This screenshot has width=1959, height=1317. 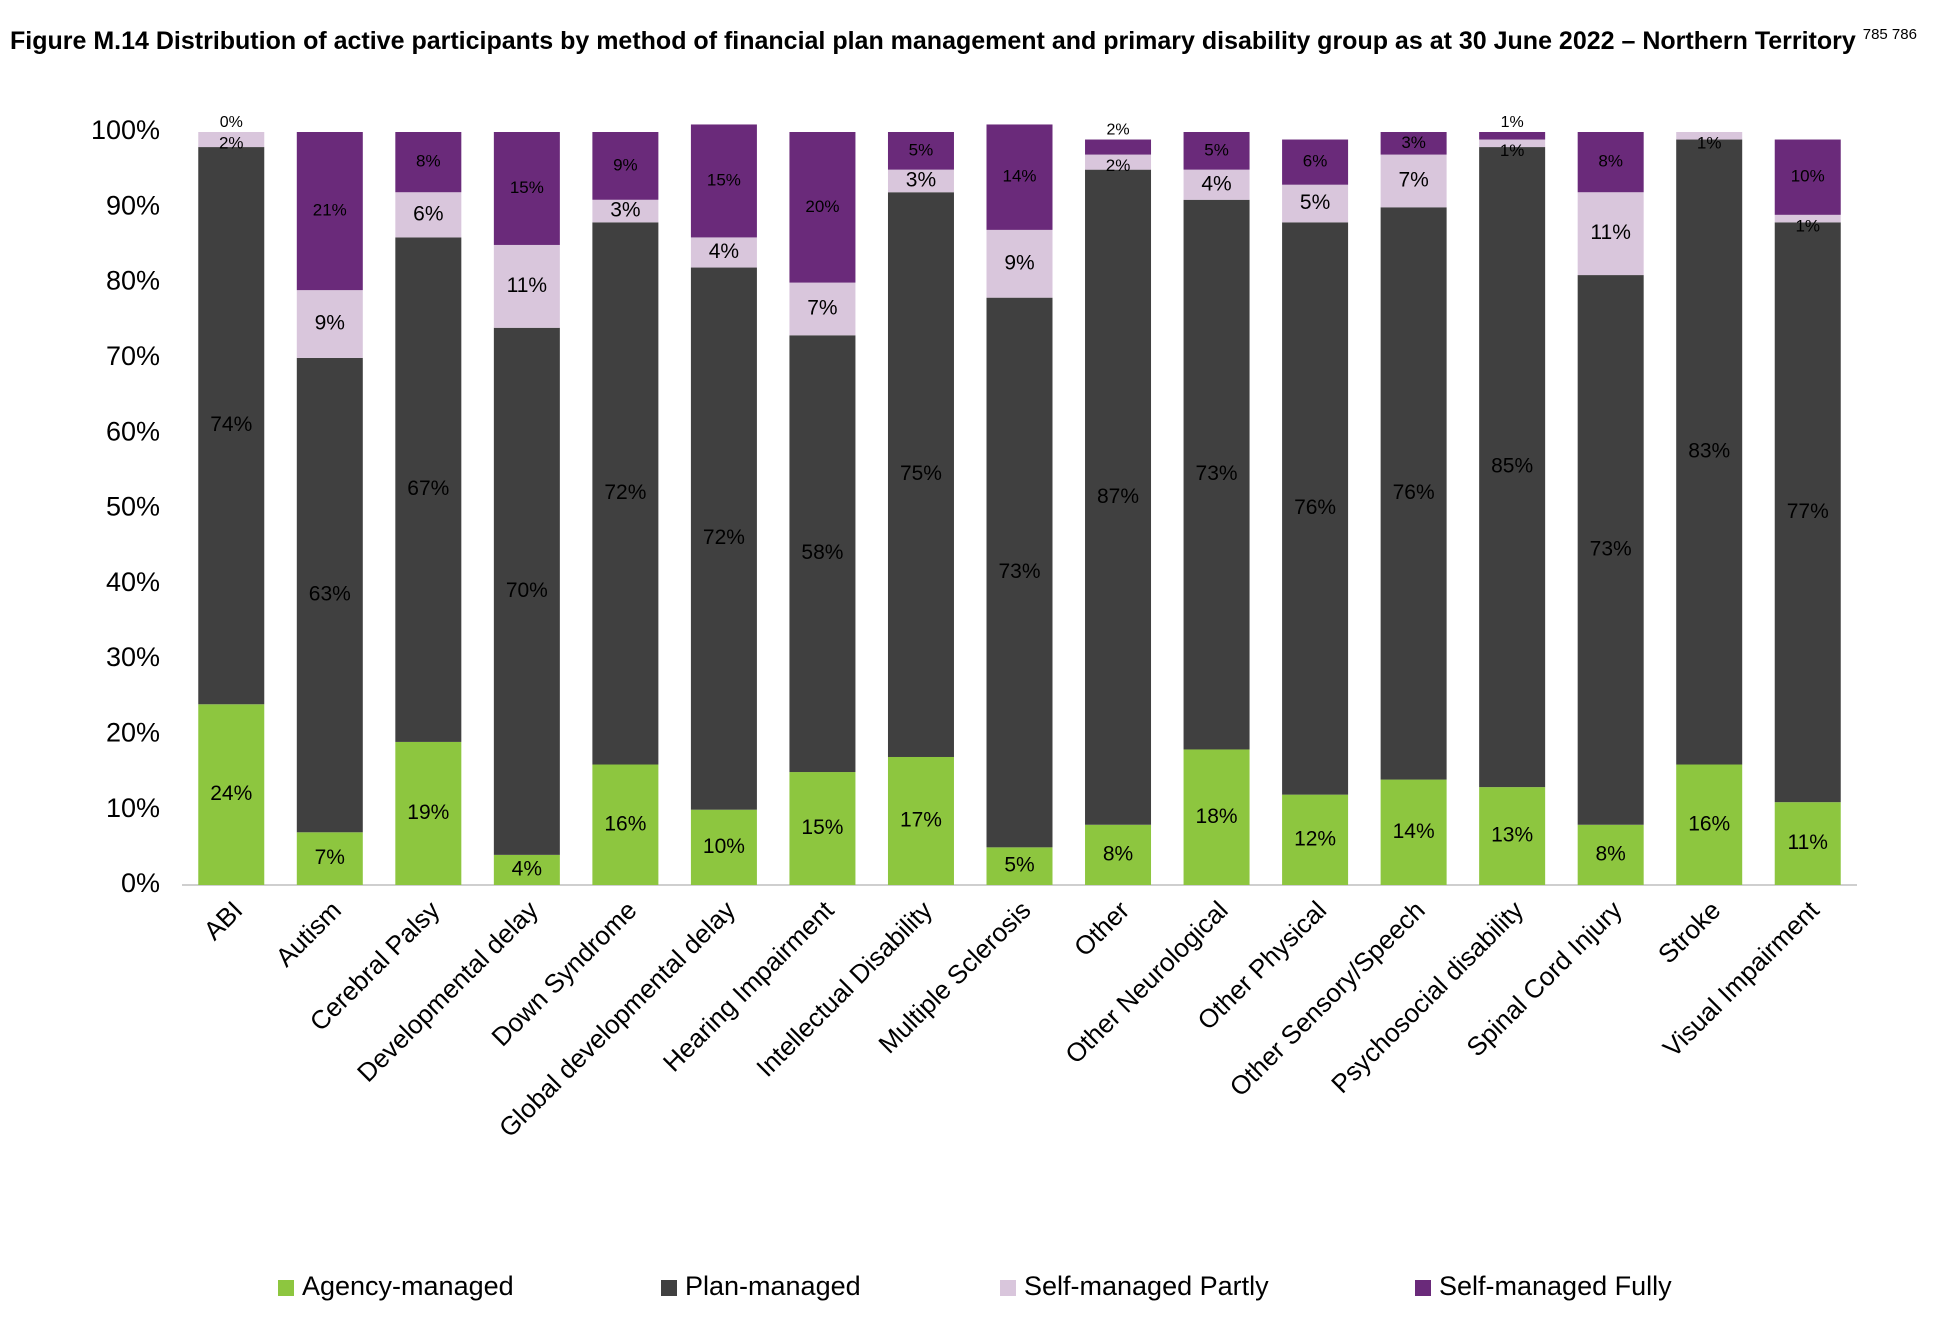 I want to click on data-label: 72%, so click(x=724, y=537).